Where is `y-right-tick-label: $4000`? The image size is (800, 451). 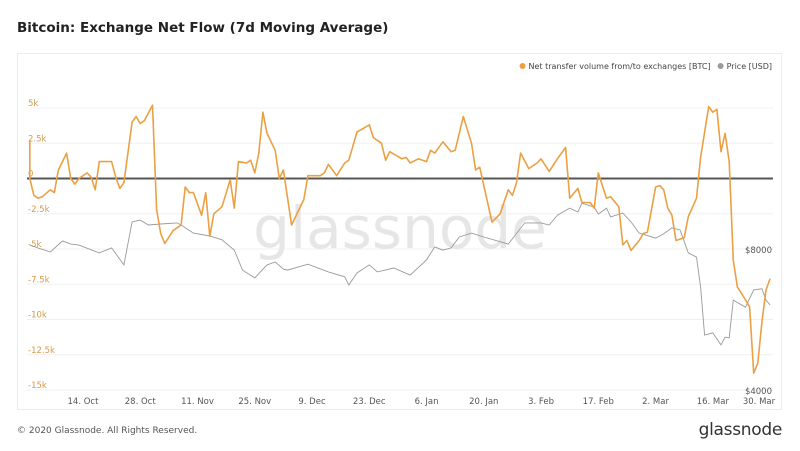 y-right-tick-label: $4000 is located at coordinates (758, 392).